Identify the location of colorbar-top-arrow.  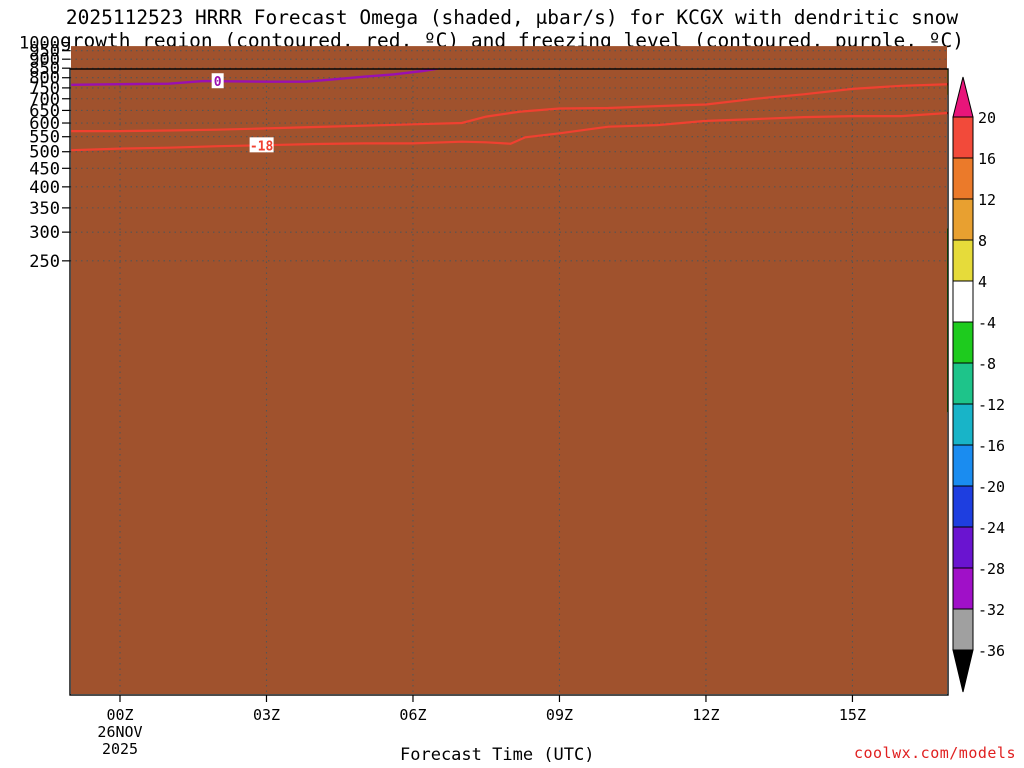
(963, 97).